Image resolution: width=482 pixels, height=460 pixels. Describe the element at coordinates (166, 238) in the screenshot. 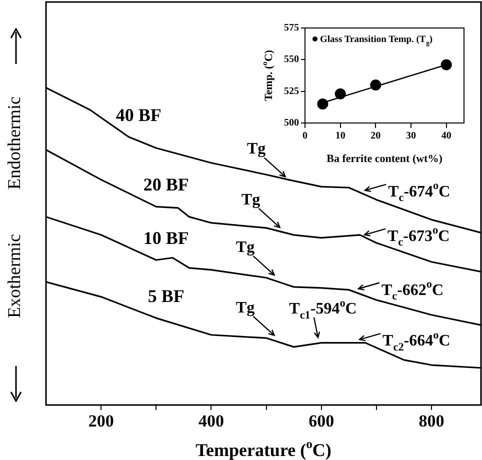

I see `series-label: 10 BF` at that location.